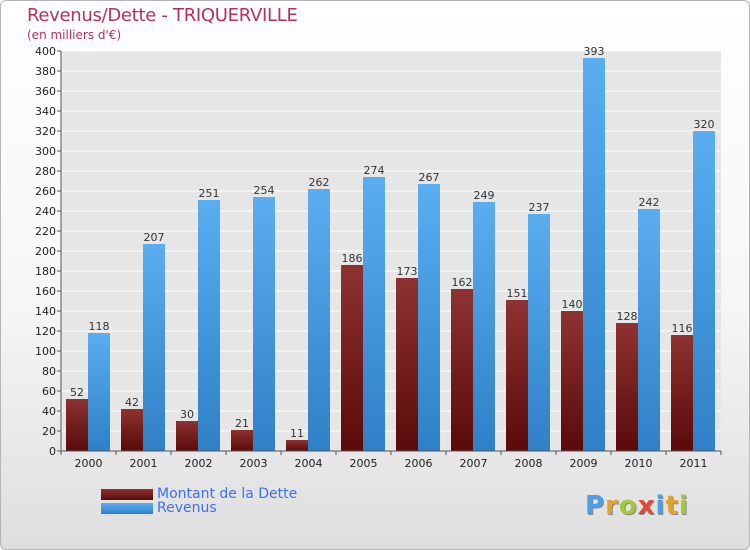 The width and height of the screenshot is (750, 550). I want to click on y-tick-label: 280, so click(45, 171).